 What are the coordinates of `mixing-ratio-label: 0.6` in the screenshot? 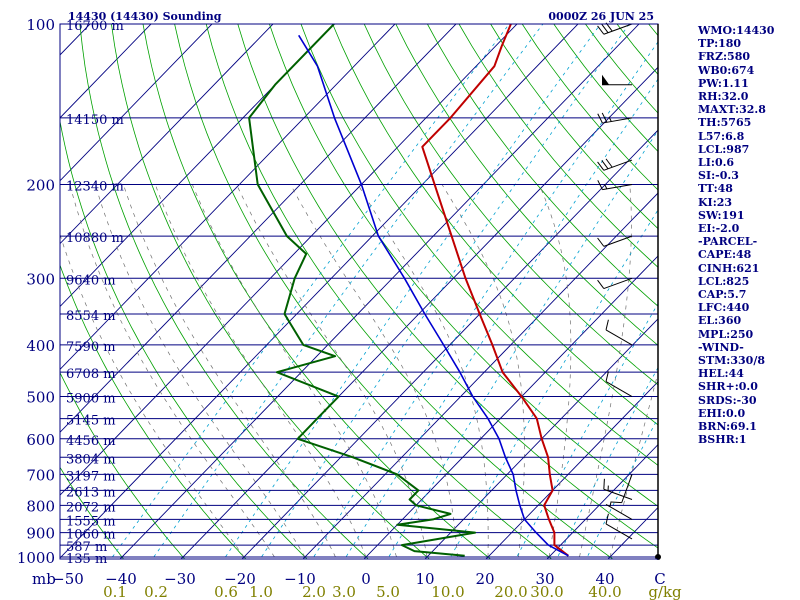 It's located at (226, 591).